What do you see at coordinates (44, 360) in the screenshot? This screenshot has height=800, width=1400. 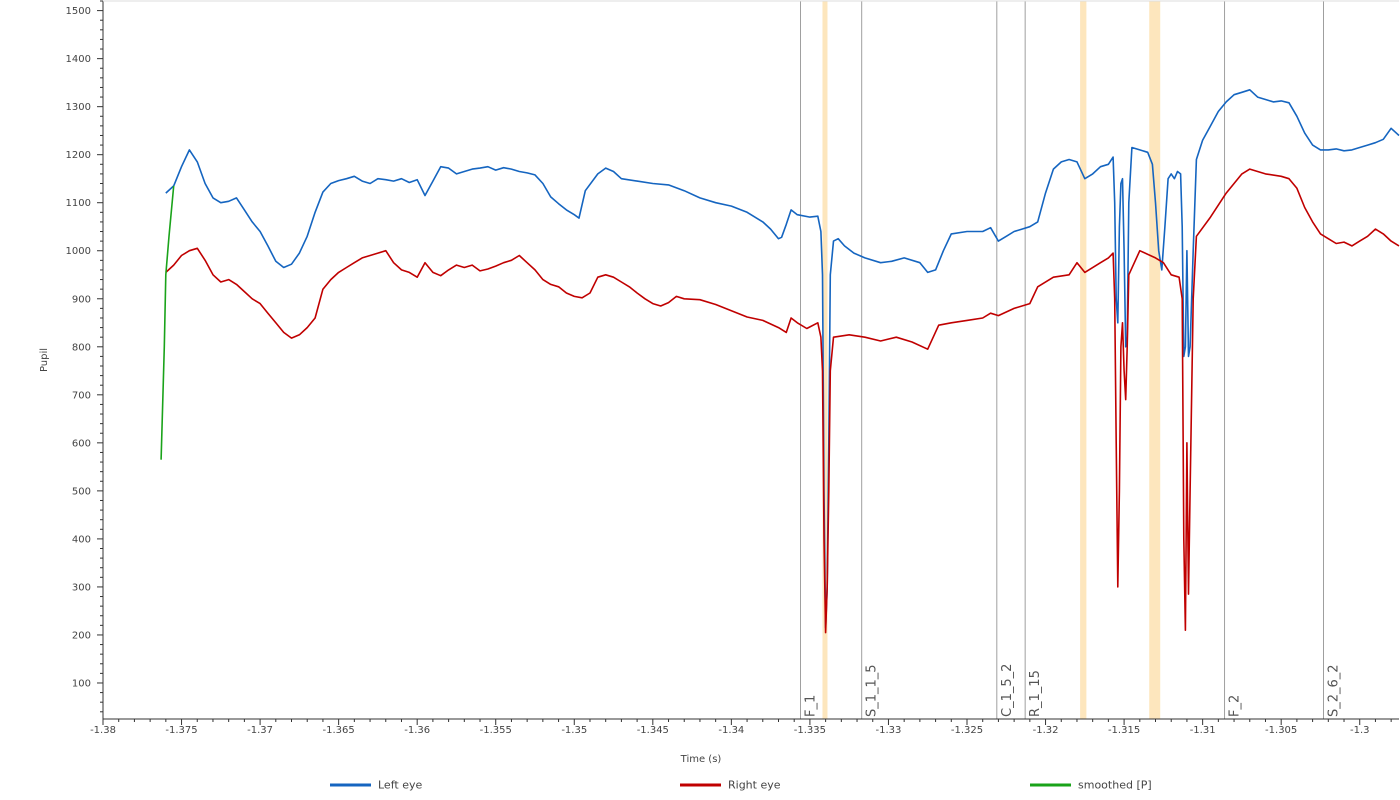 I see `y-axis-title: Pupil` at bounding box center [44, 360].